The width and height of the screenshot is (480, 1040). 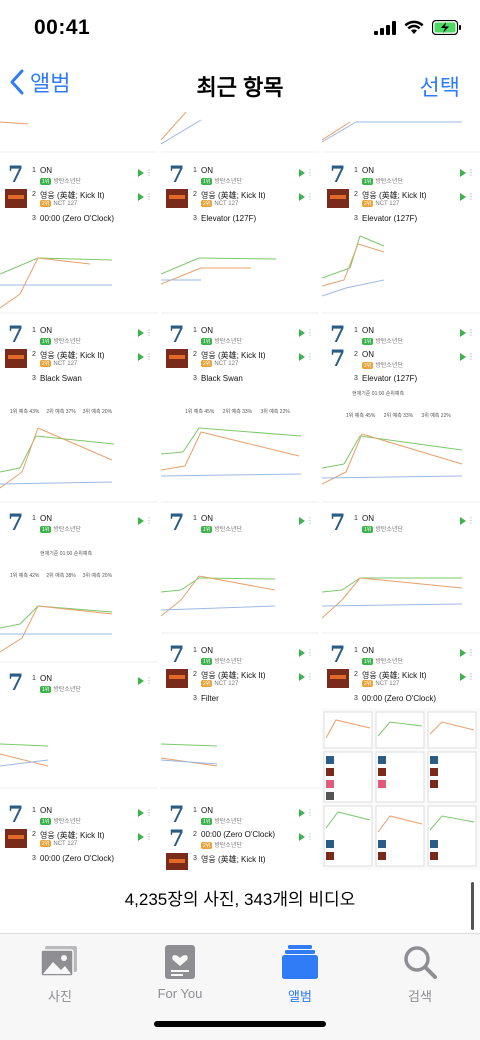 I want to click on chevron-left-icon, so click(x=17, y=82).